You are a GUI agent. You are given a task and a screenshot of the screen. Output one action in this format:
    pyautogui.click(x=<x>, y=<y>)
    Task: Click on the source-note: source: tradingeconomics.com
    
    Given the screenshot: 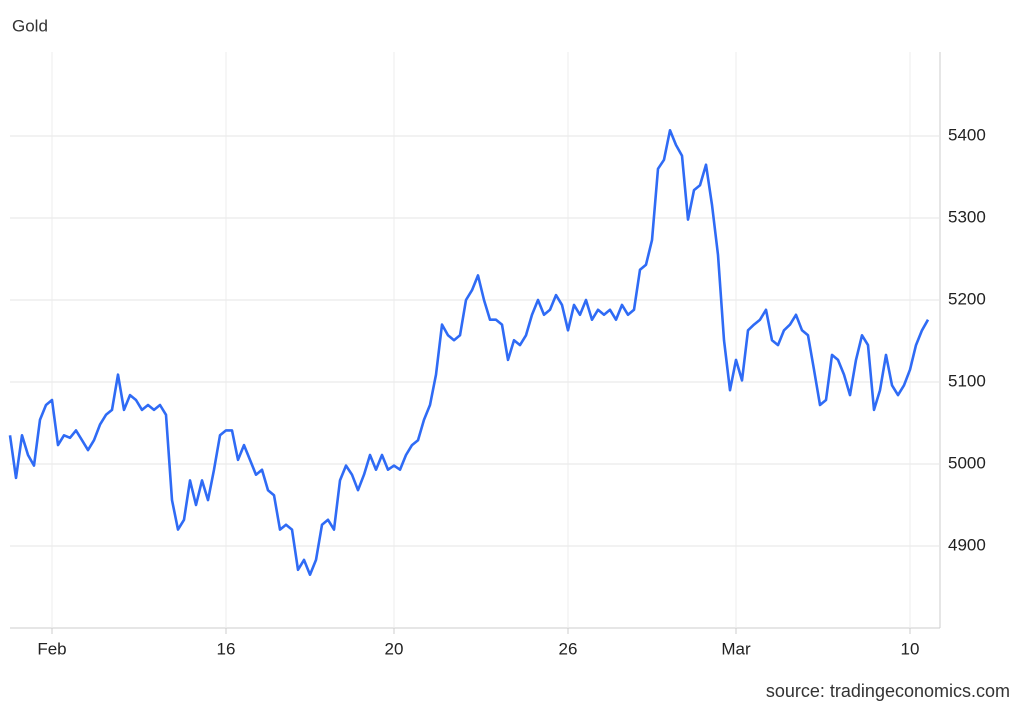 What is the action you would take?
    pyautogui.click(x=888, y=691)
    